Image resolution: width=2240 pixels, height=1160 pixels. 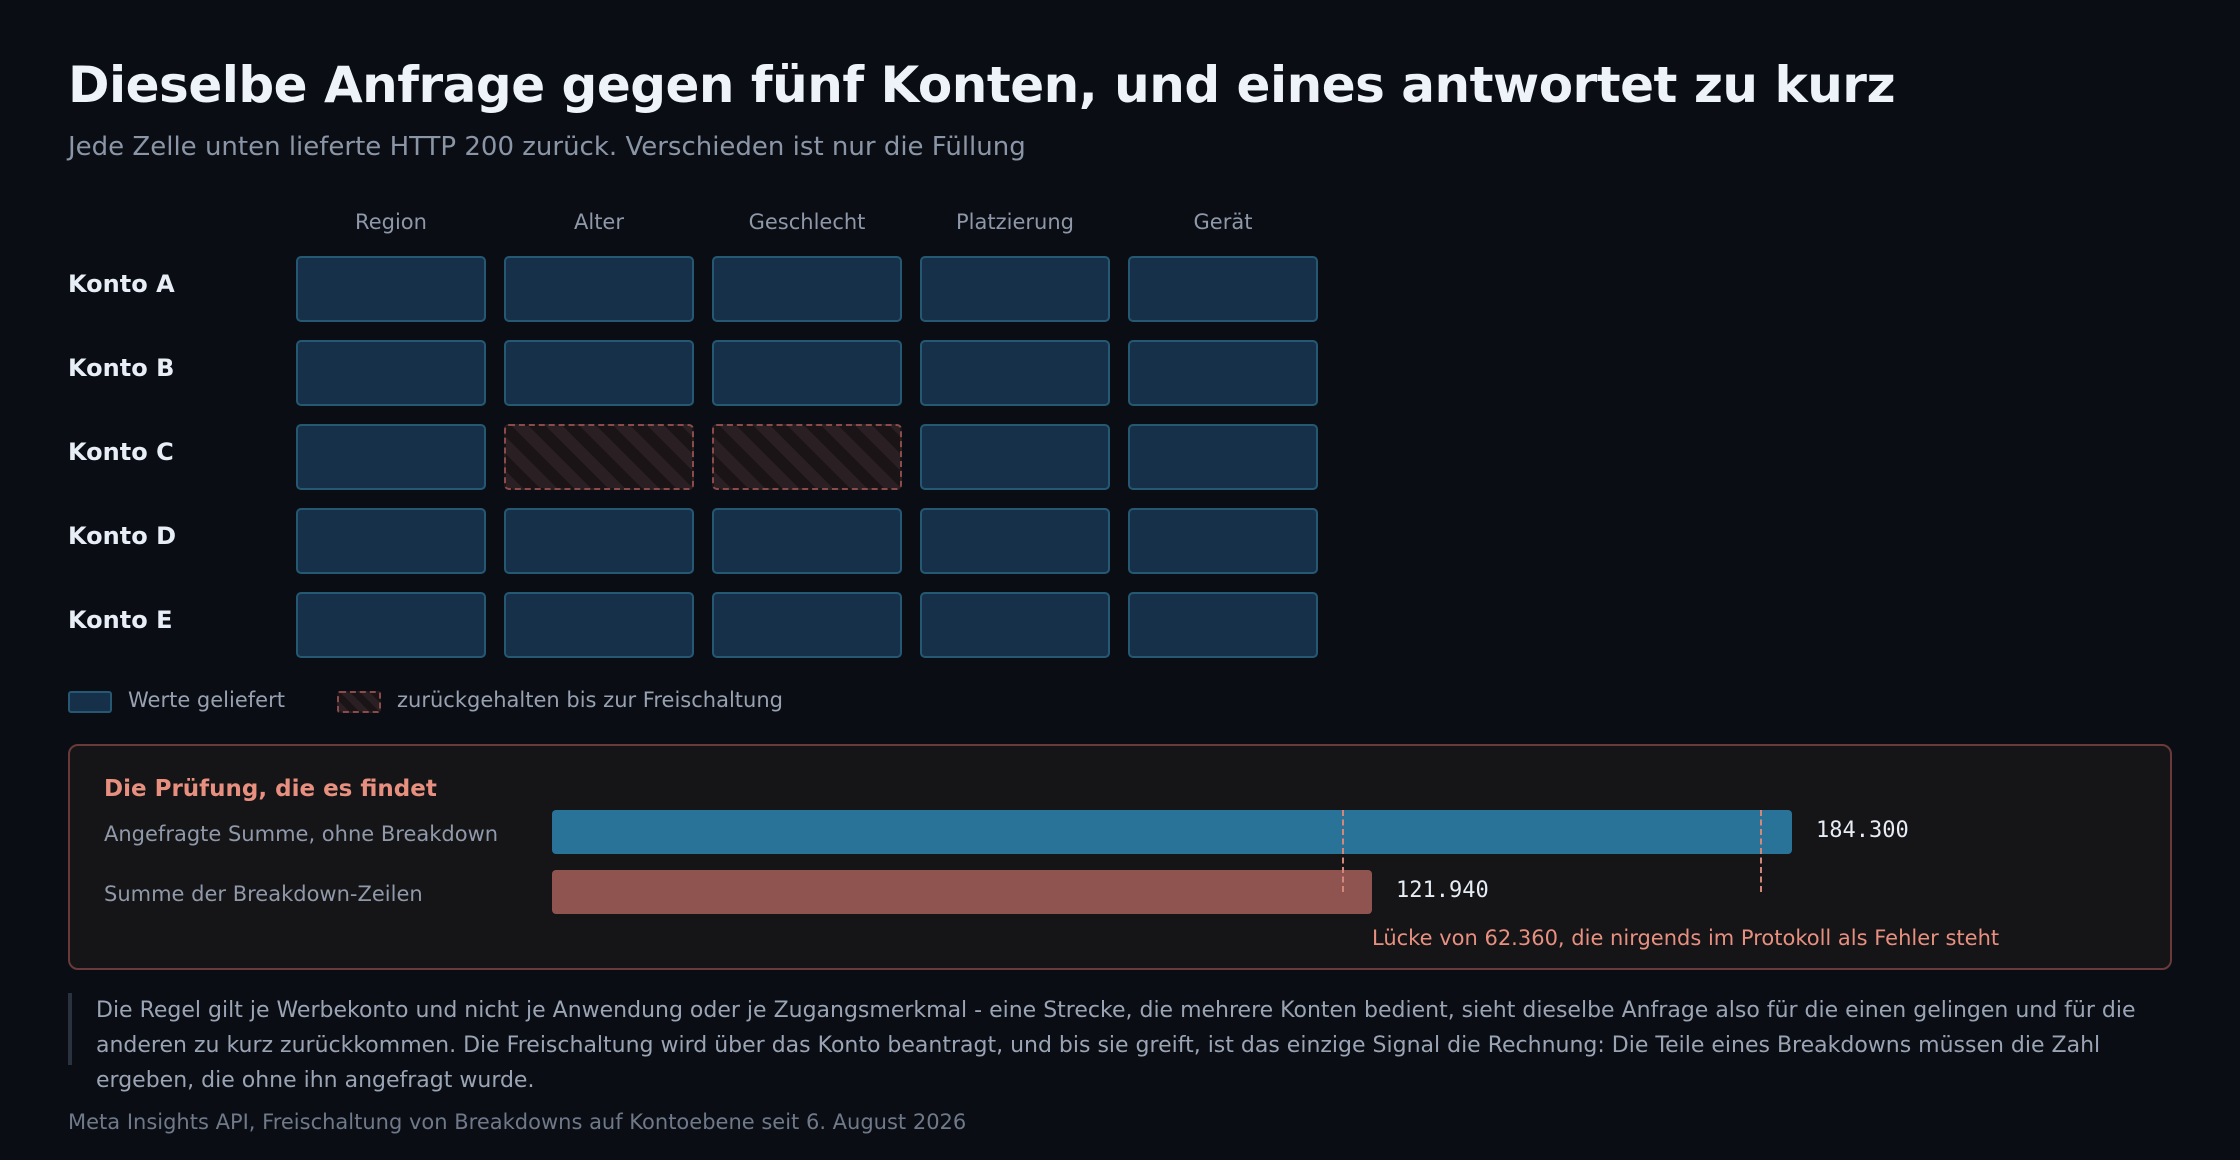 What do you see at coordinates (807, 289) in the screenshot?
I see `cell-konto-a-geschlecht-ok` at bounding box center [807, 289].